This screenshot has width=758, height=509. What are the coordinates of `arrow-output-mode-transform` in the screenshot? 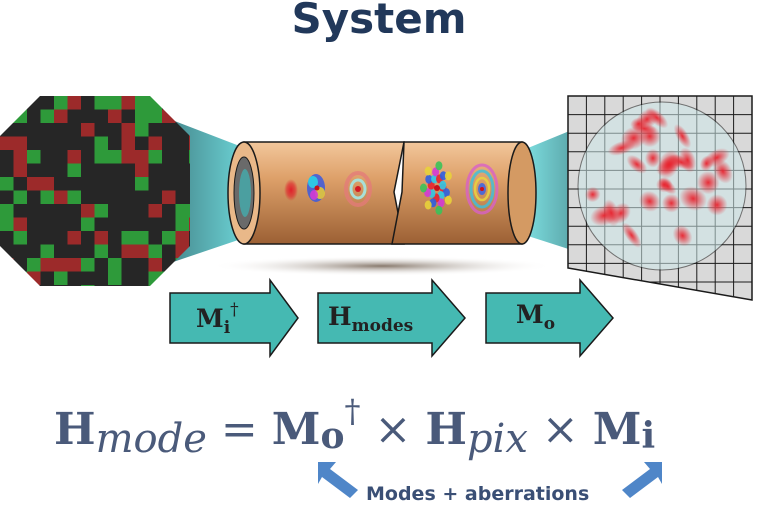 It's located at (549, 318).